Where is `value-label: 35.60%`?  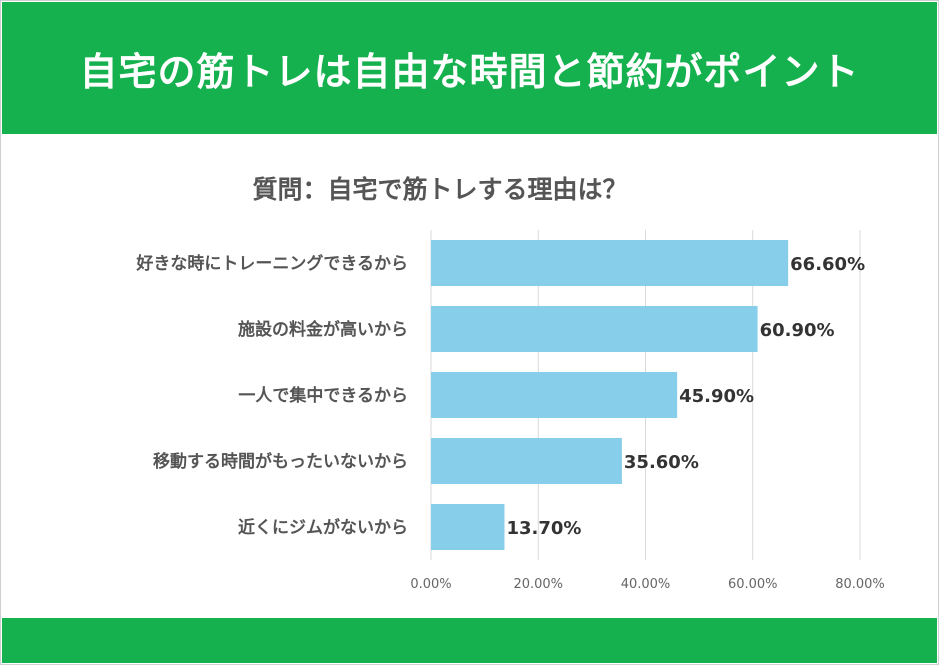 value-label: 35.60% is located at coordinates (661, 462).